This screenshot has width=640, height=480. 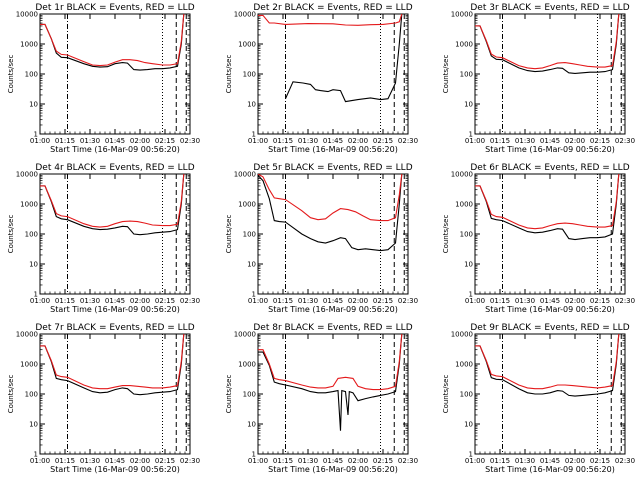 I want to click on panel-title: Det 6r BLACK = Events, RED = LLD, so click(x=549, y=168).